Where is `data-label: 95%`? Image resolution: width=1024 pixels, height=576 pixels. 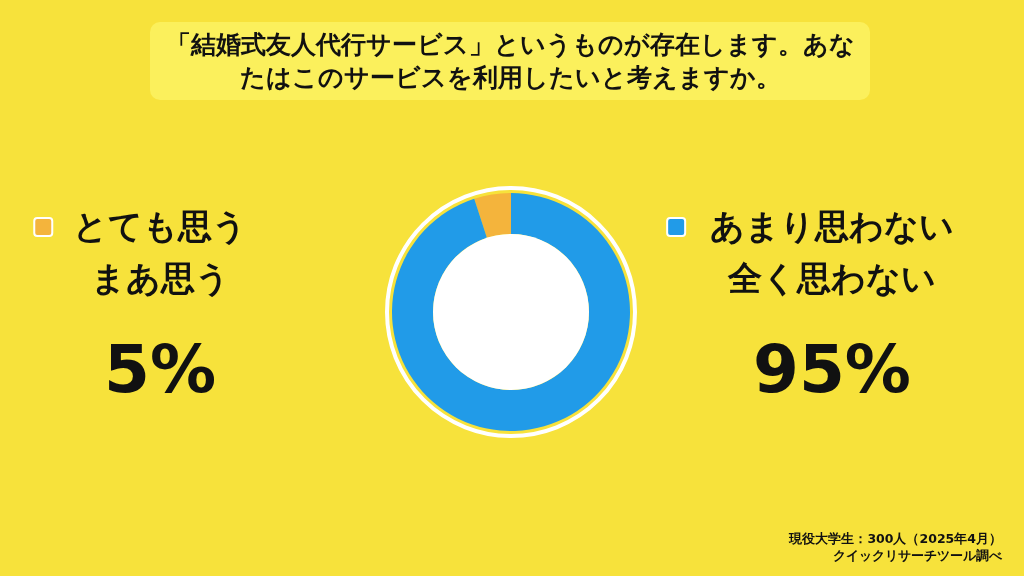
data-label: 95% is located at coordinates (832, 369).